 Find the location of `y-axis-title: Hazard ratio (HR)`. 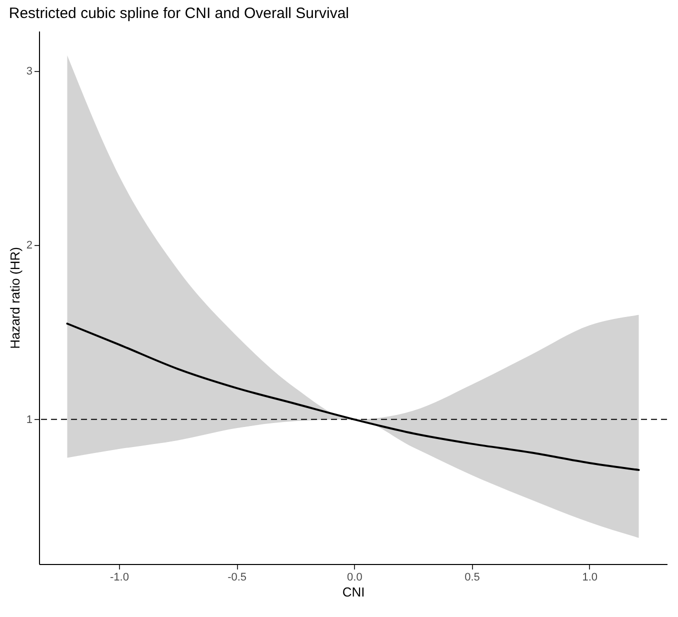

y-axis-title: Hazard ratio (HR) is located at coordinates (14, 298).